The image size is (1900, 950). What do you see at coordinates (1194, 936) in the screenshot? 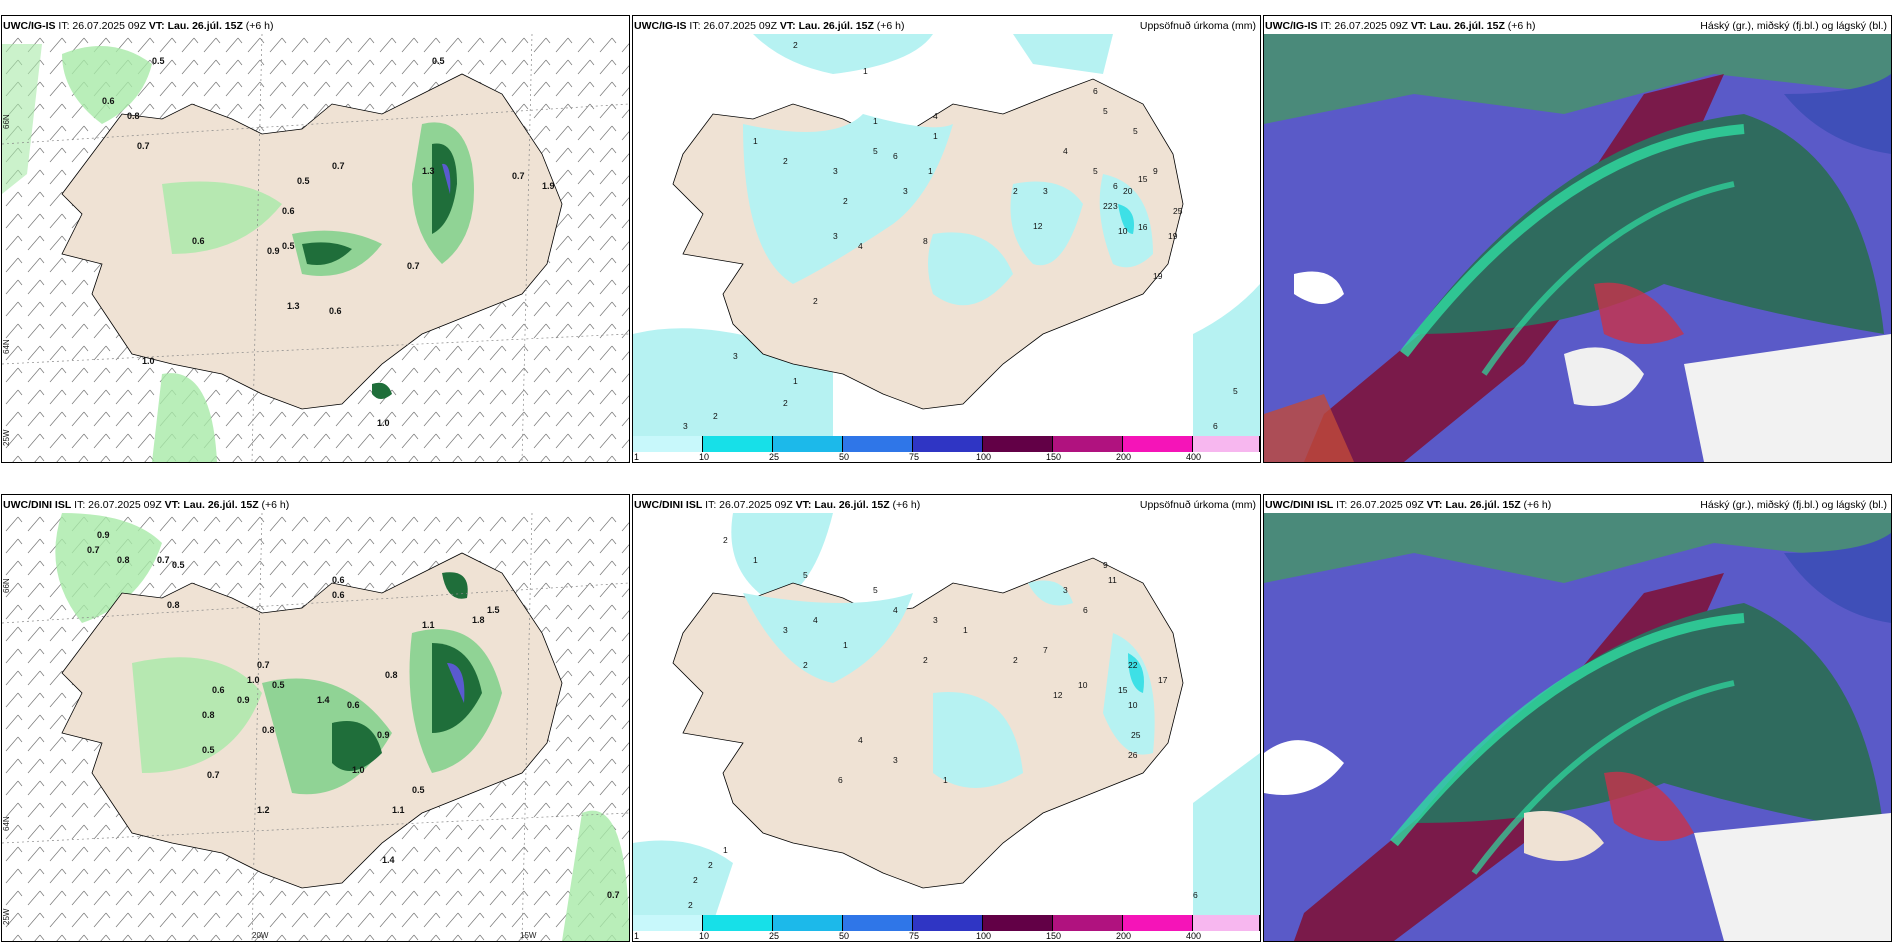
I see `colorbar-label: 400` at bounding box center [1194, 936].